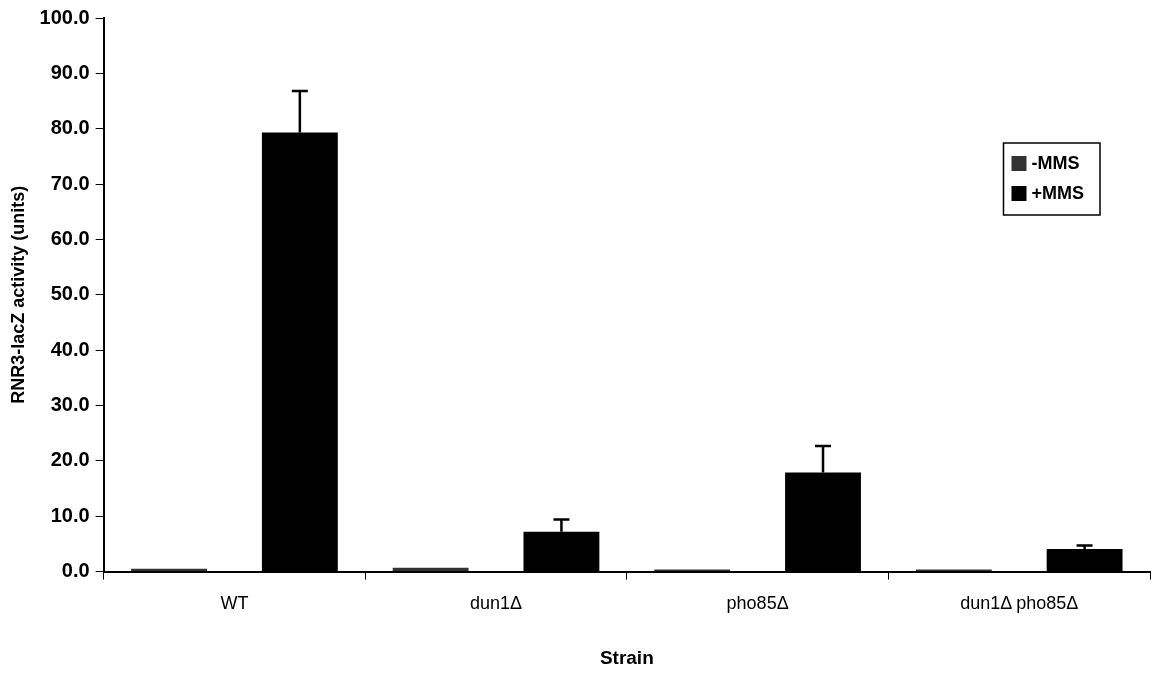 The width and height of the screenshot is (1156, 682). Describe the element at coordinates (1058, 192) in the screenshot. I see `legend-label: +MMS` at that location.